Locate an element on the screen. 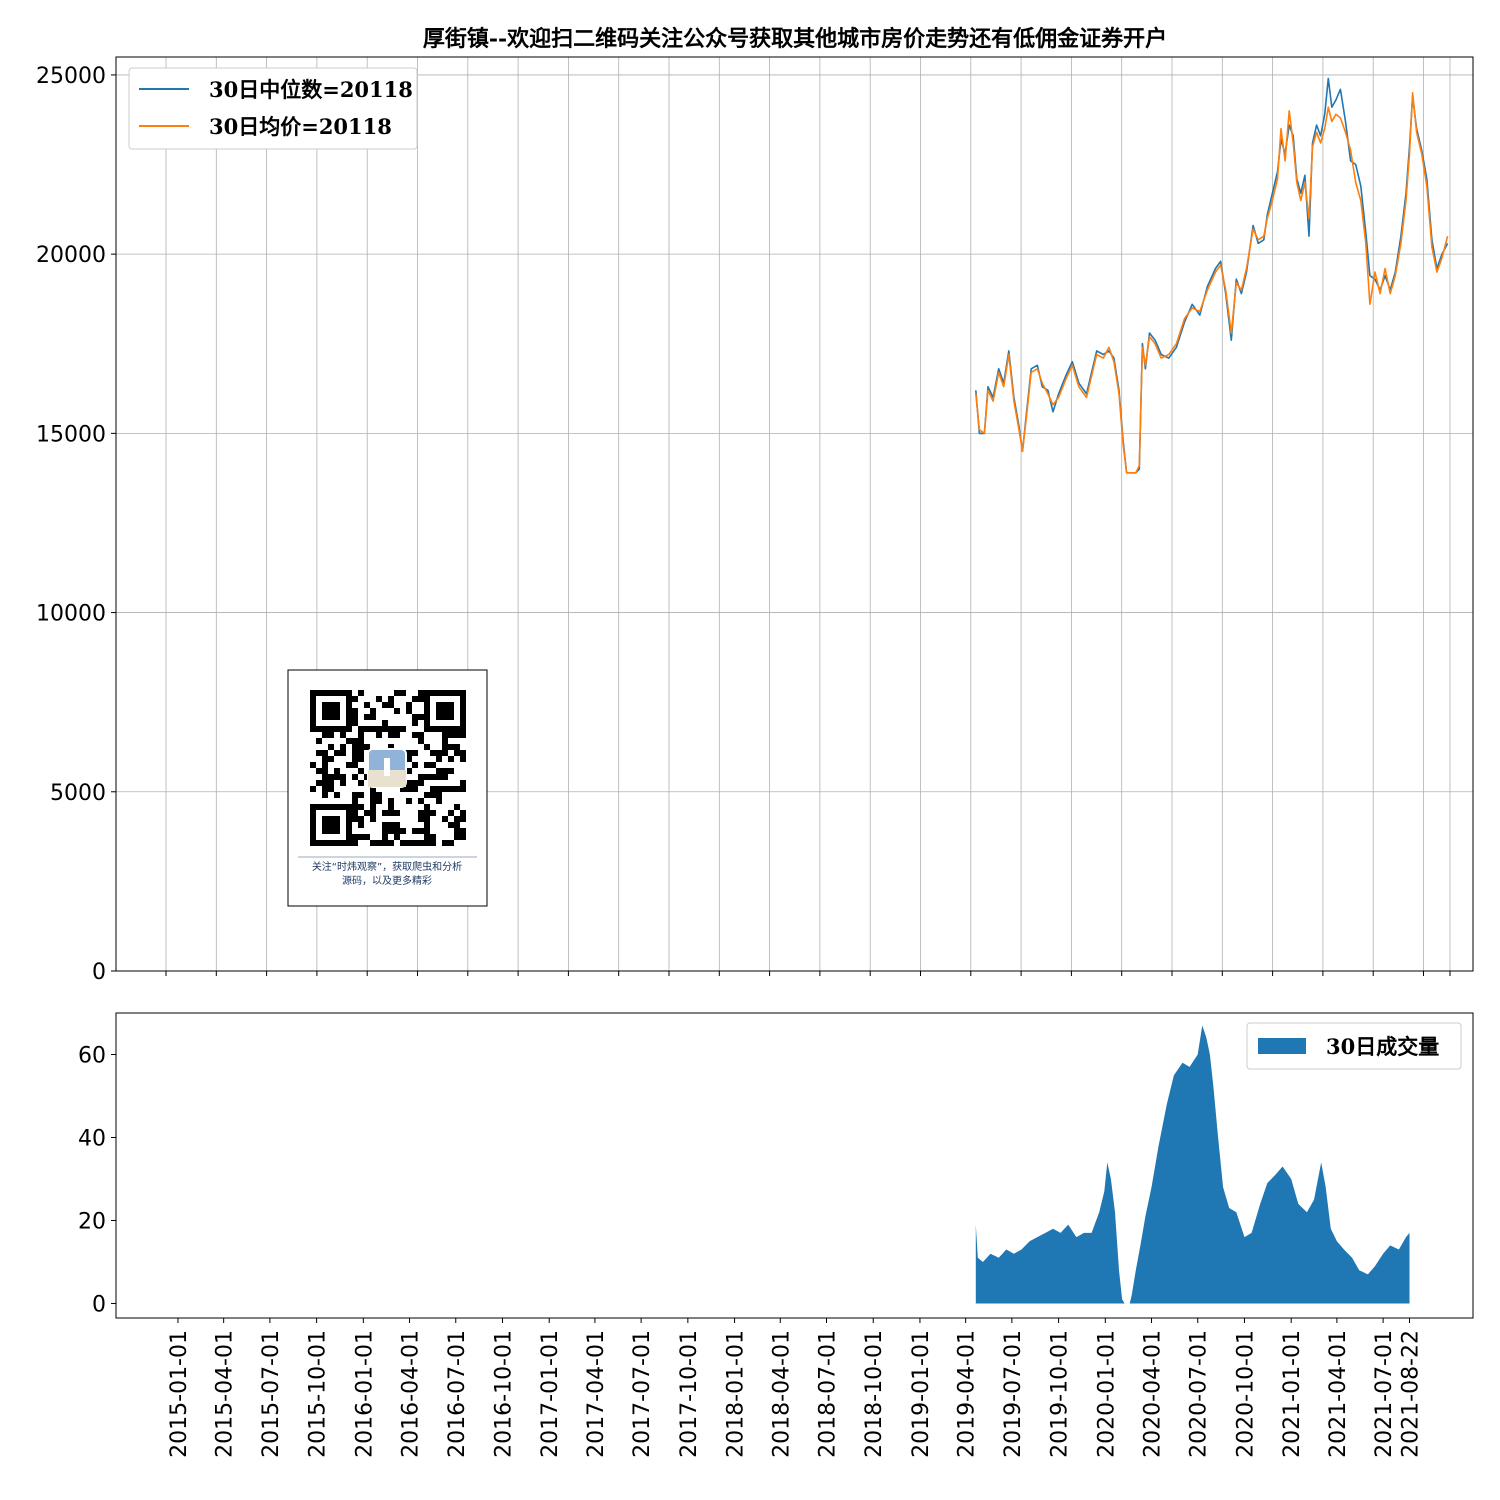 The image size is (1500, 1500). price-lines is located at coordinates (1212, 275).